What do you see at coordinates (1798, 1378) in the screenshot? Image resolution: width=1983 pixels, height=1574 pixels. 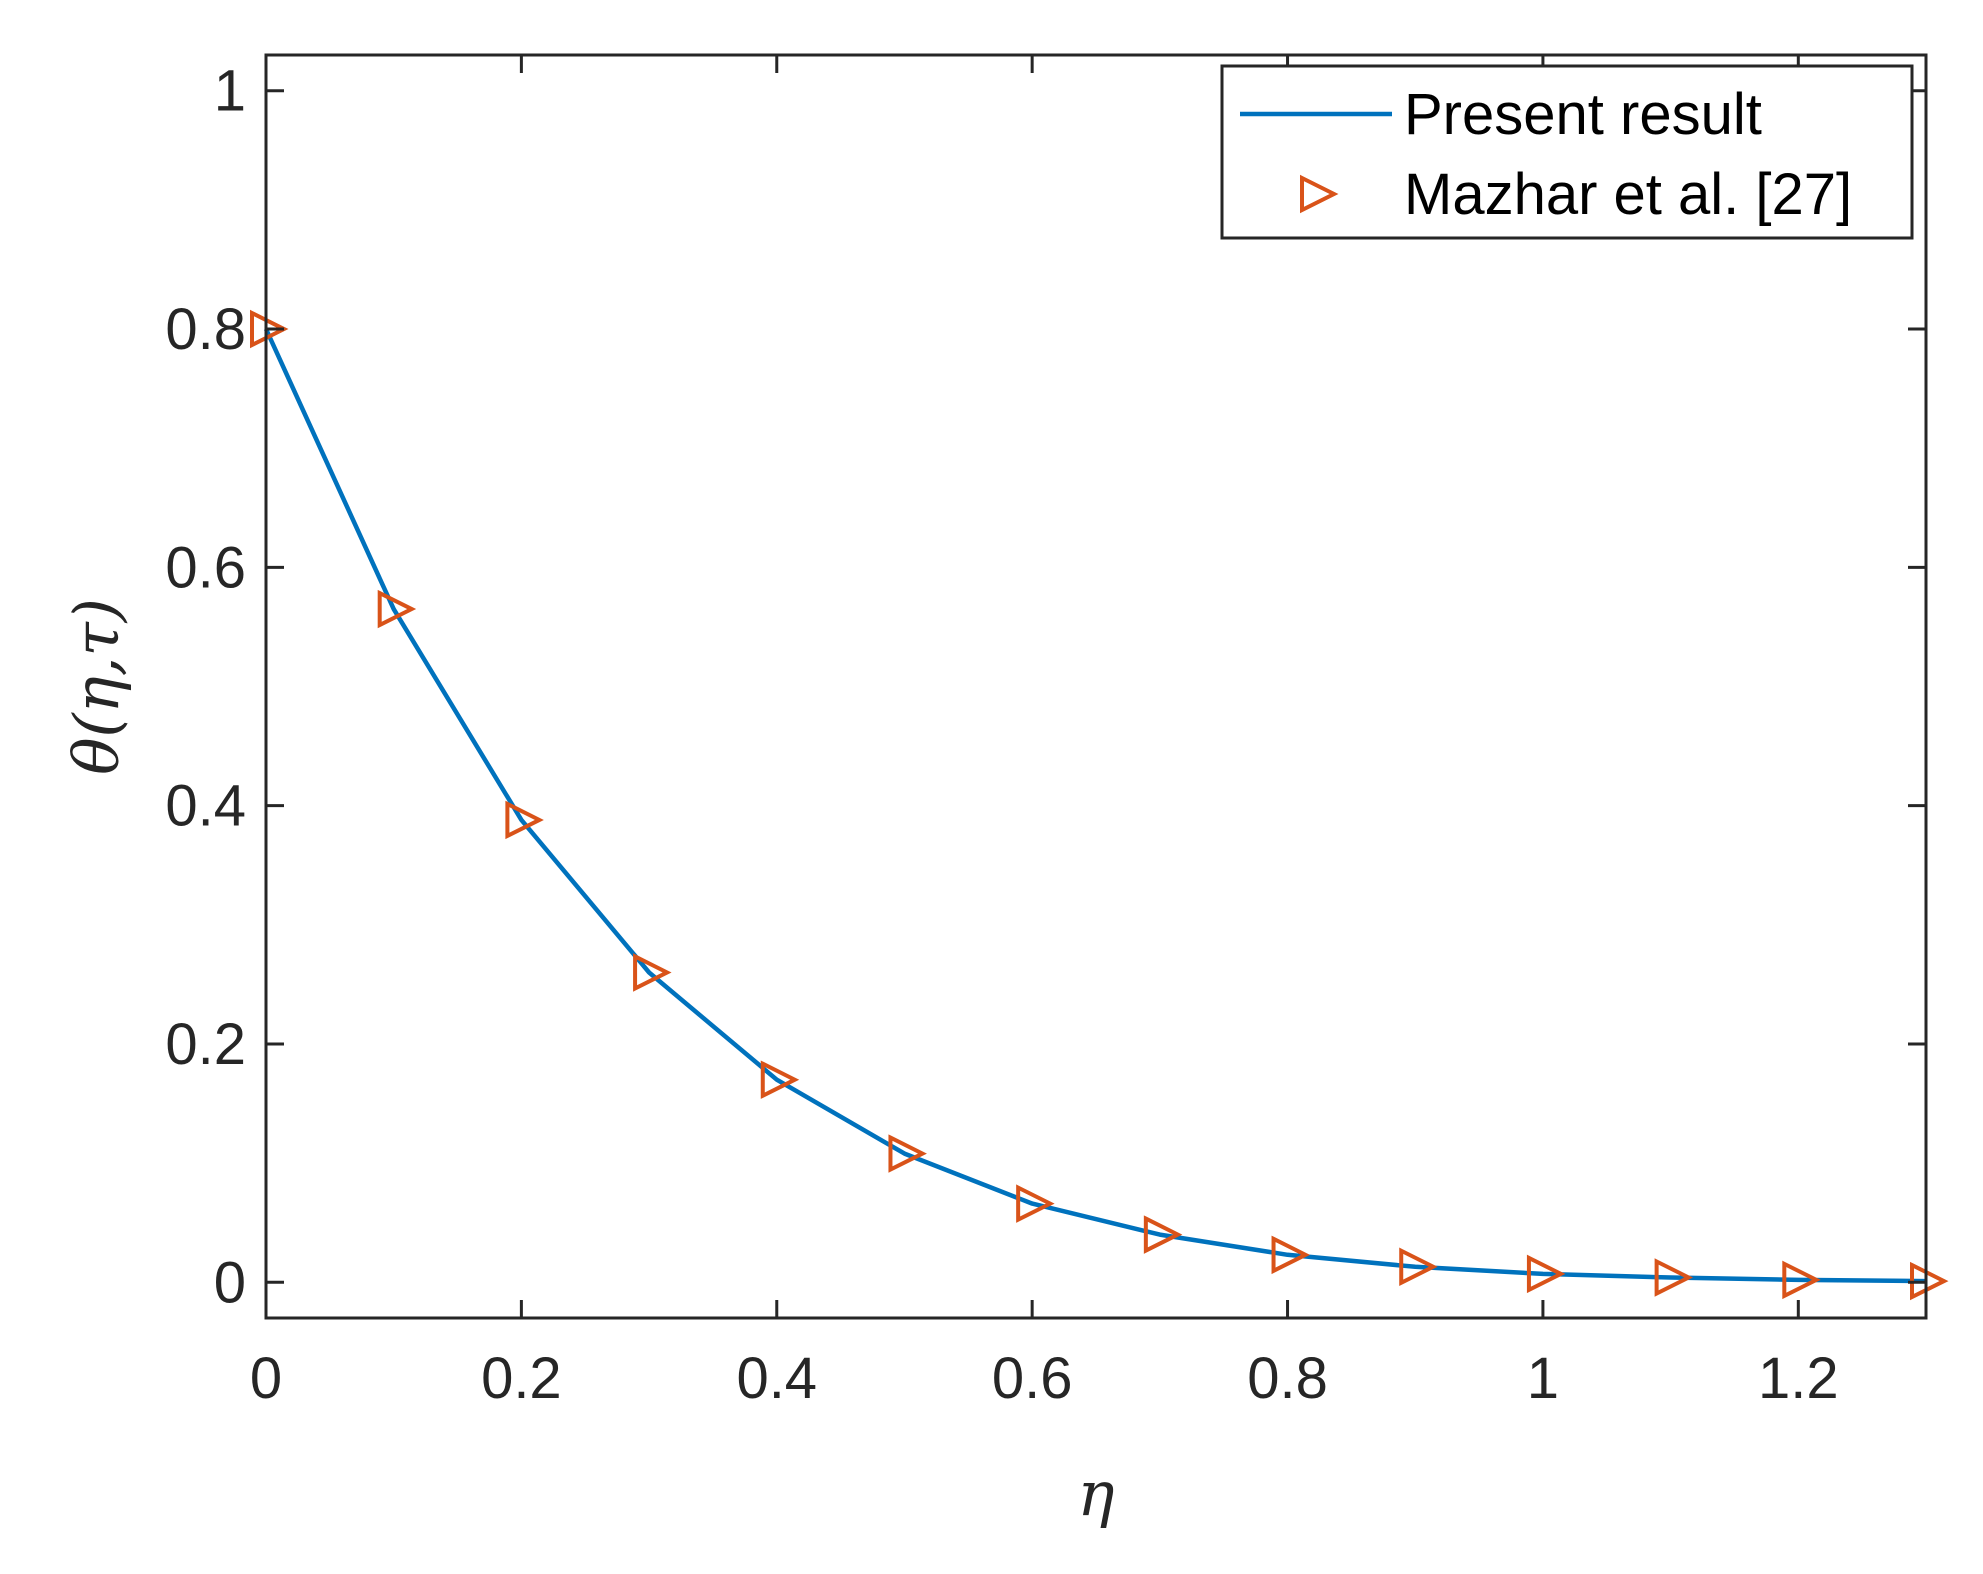 I see `x-tick-label: 1.2` at bounding box center [1798, 1378].